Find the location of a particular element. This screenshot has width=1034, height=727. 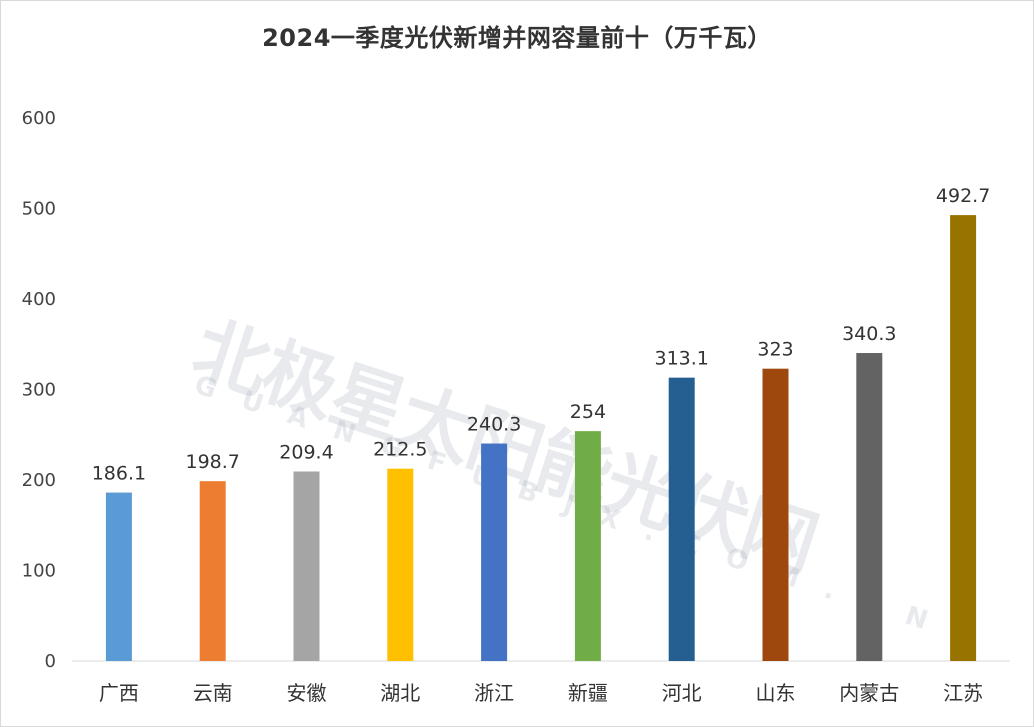

x-tick-label: 河北 is located at coordinates (682, 693).